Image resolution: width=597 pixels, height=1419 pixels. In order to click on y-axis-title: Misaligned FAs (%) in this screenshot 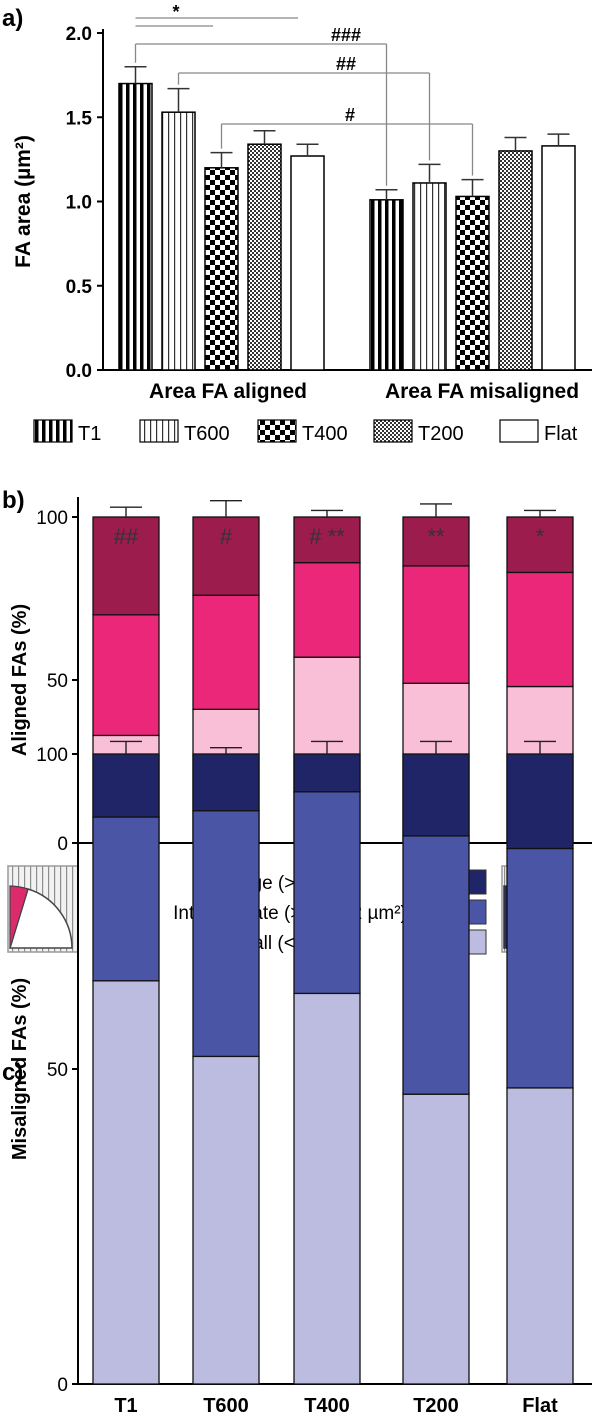, I will do `click(20, 1069)`.